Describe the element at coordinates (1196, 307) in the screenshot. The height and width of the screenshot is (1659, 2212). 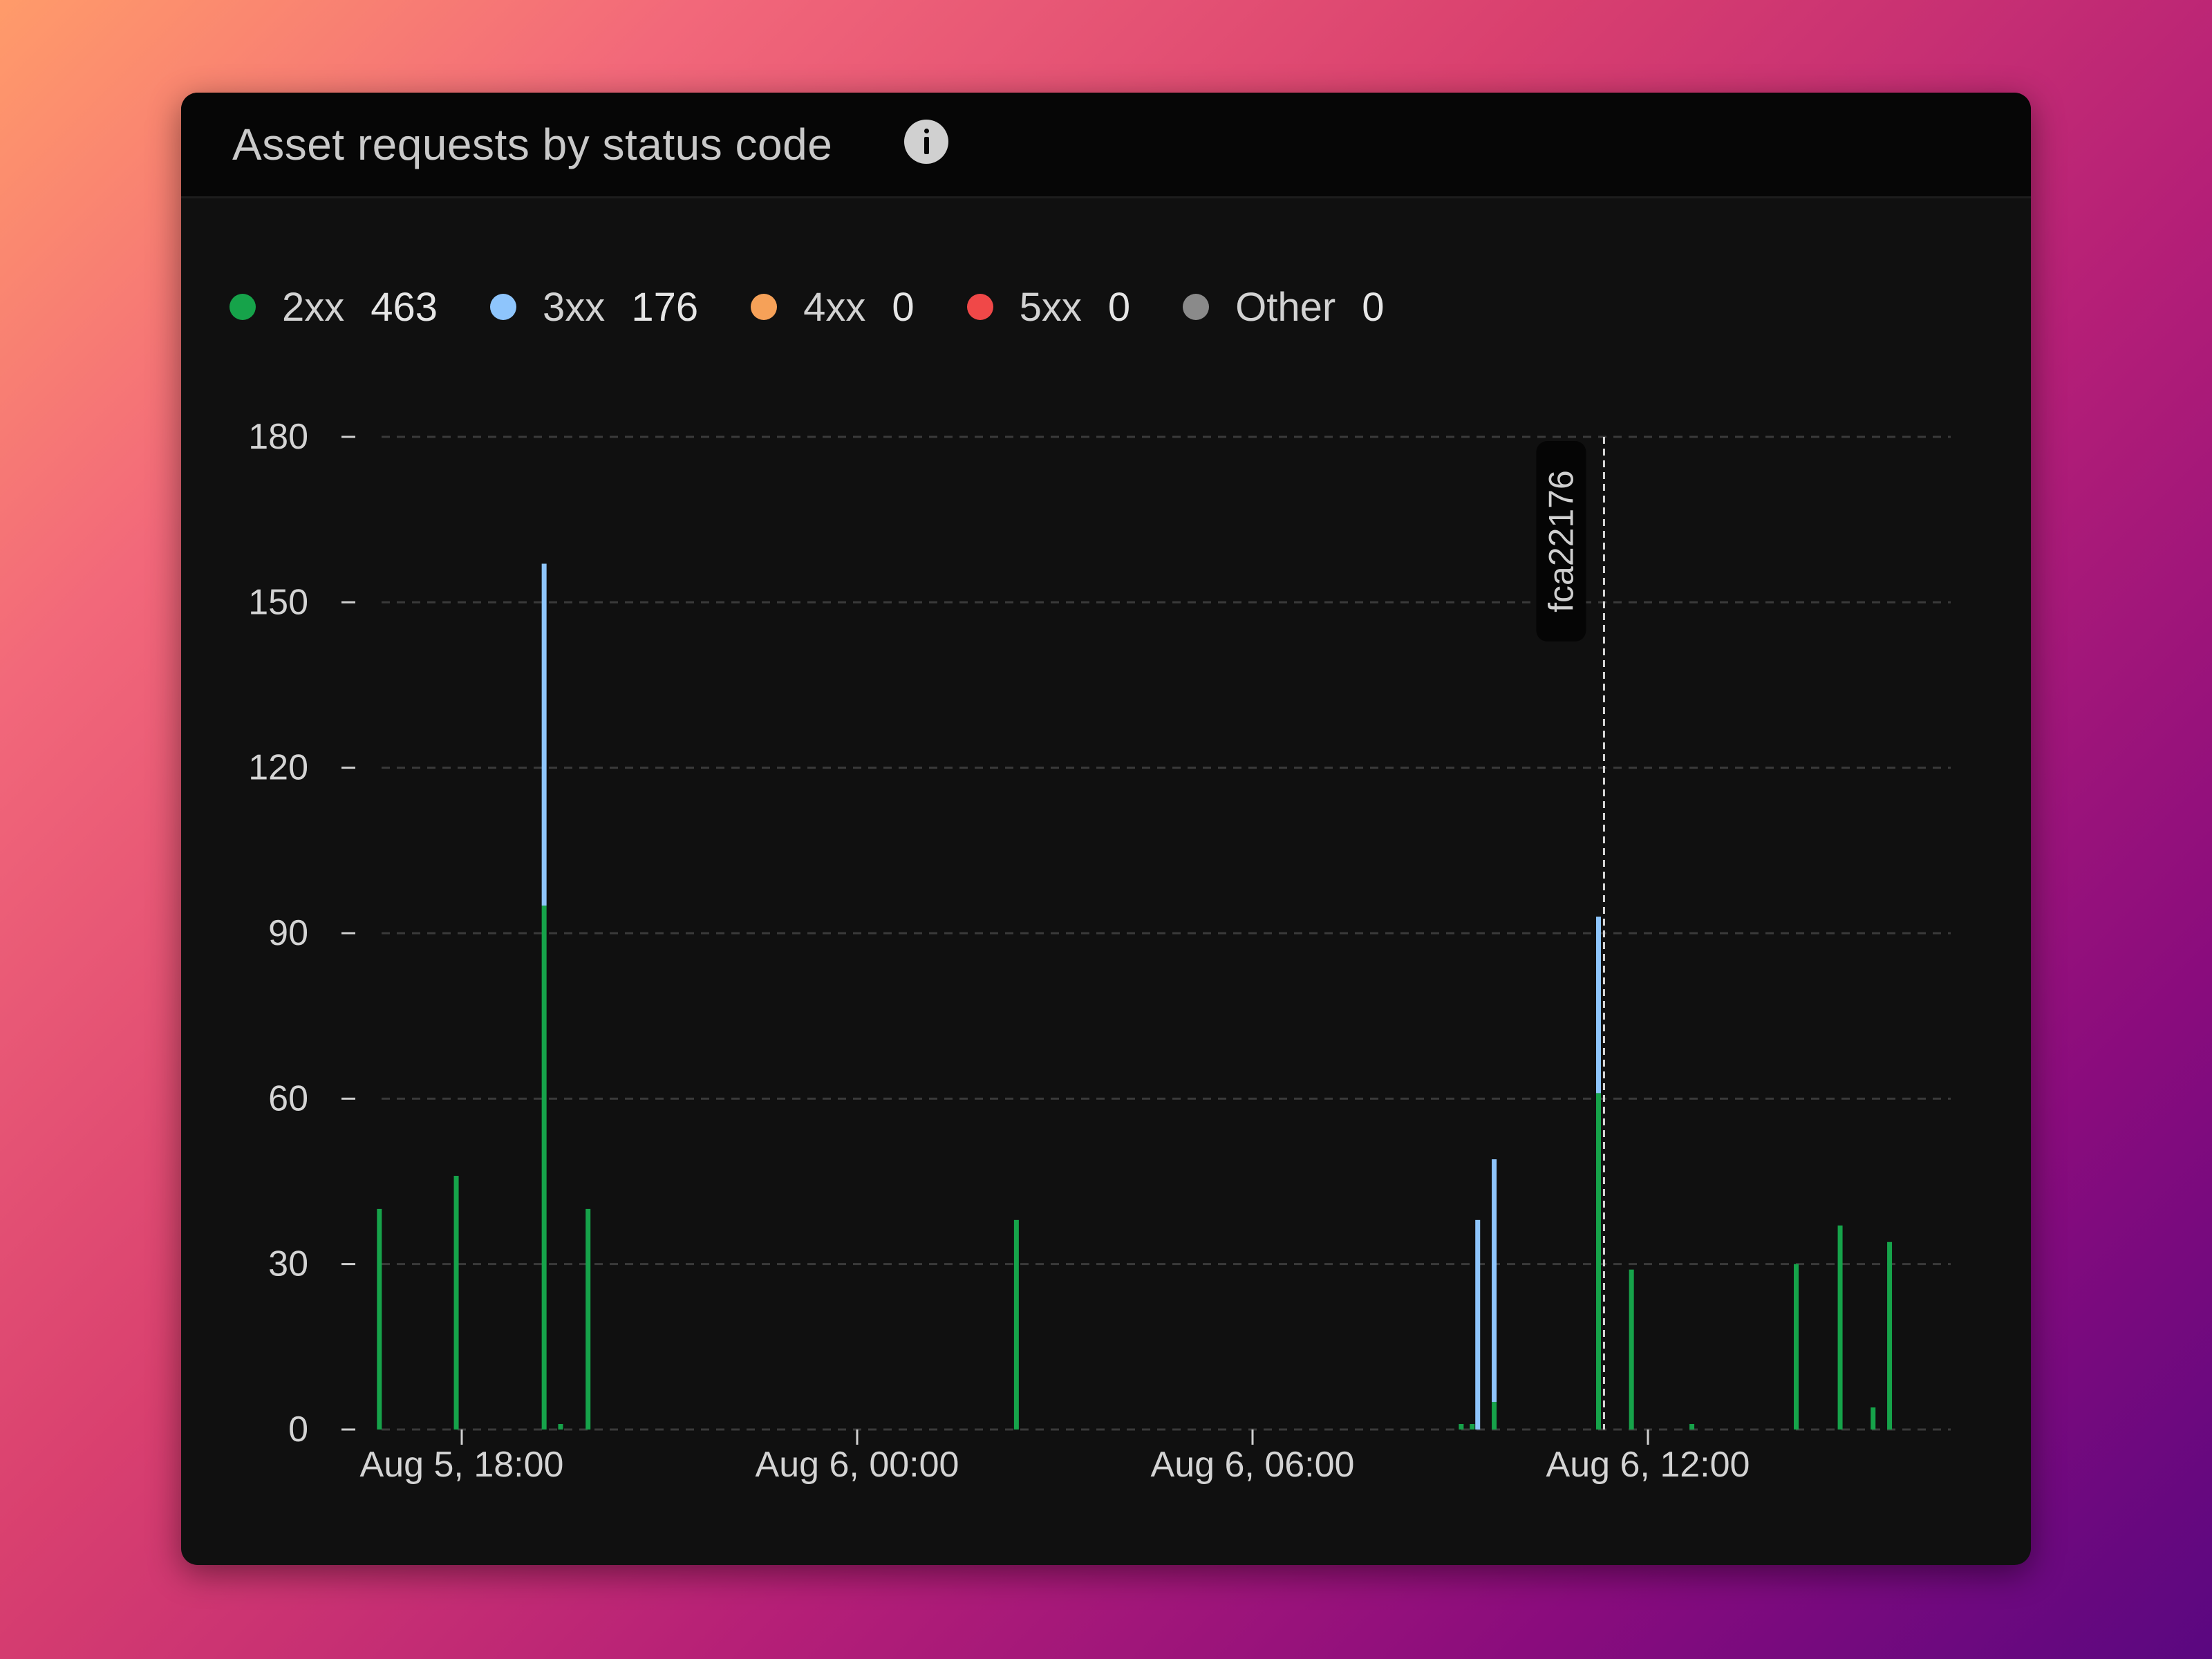
I see `legend-dot-other` at that location.